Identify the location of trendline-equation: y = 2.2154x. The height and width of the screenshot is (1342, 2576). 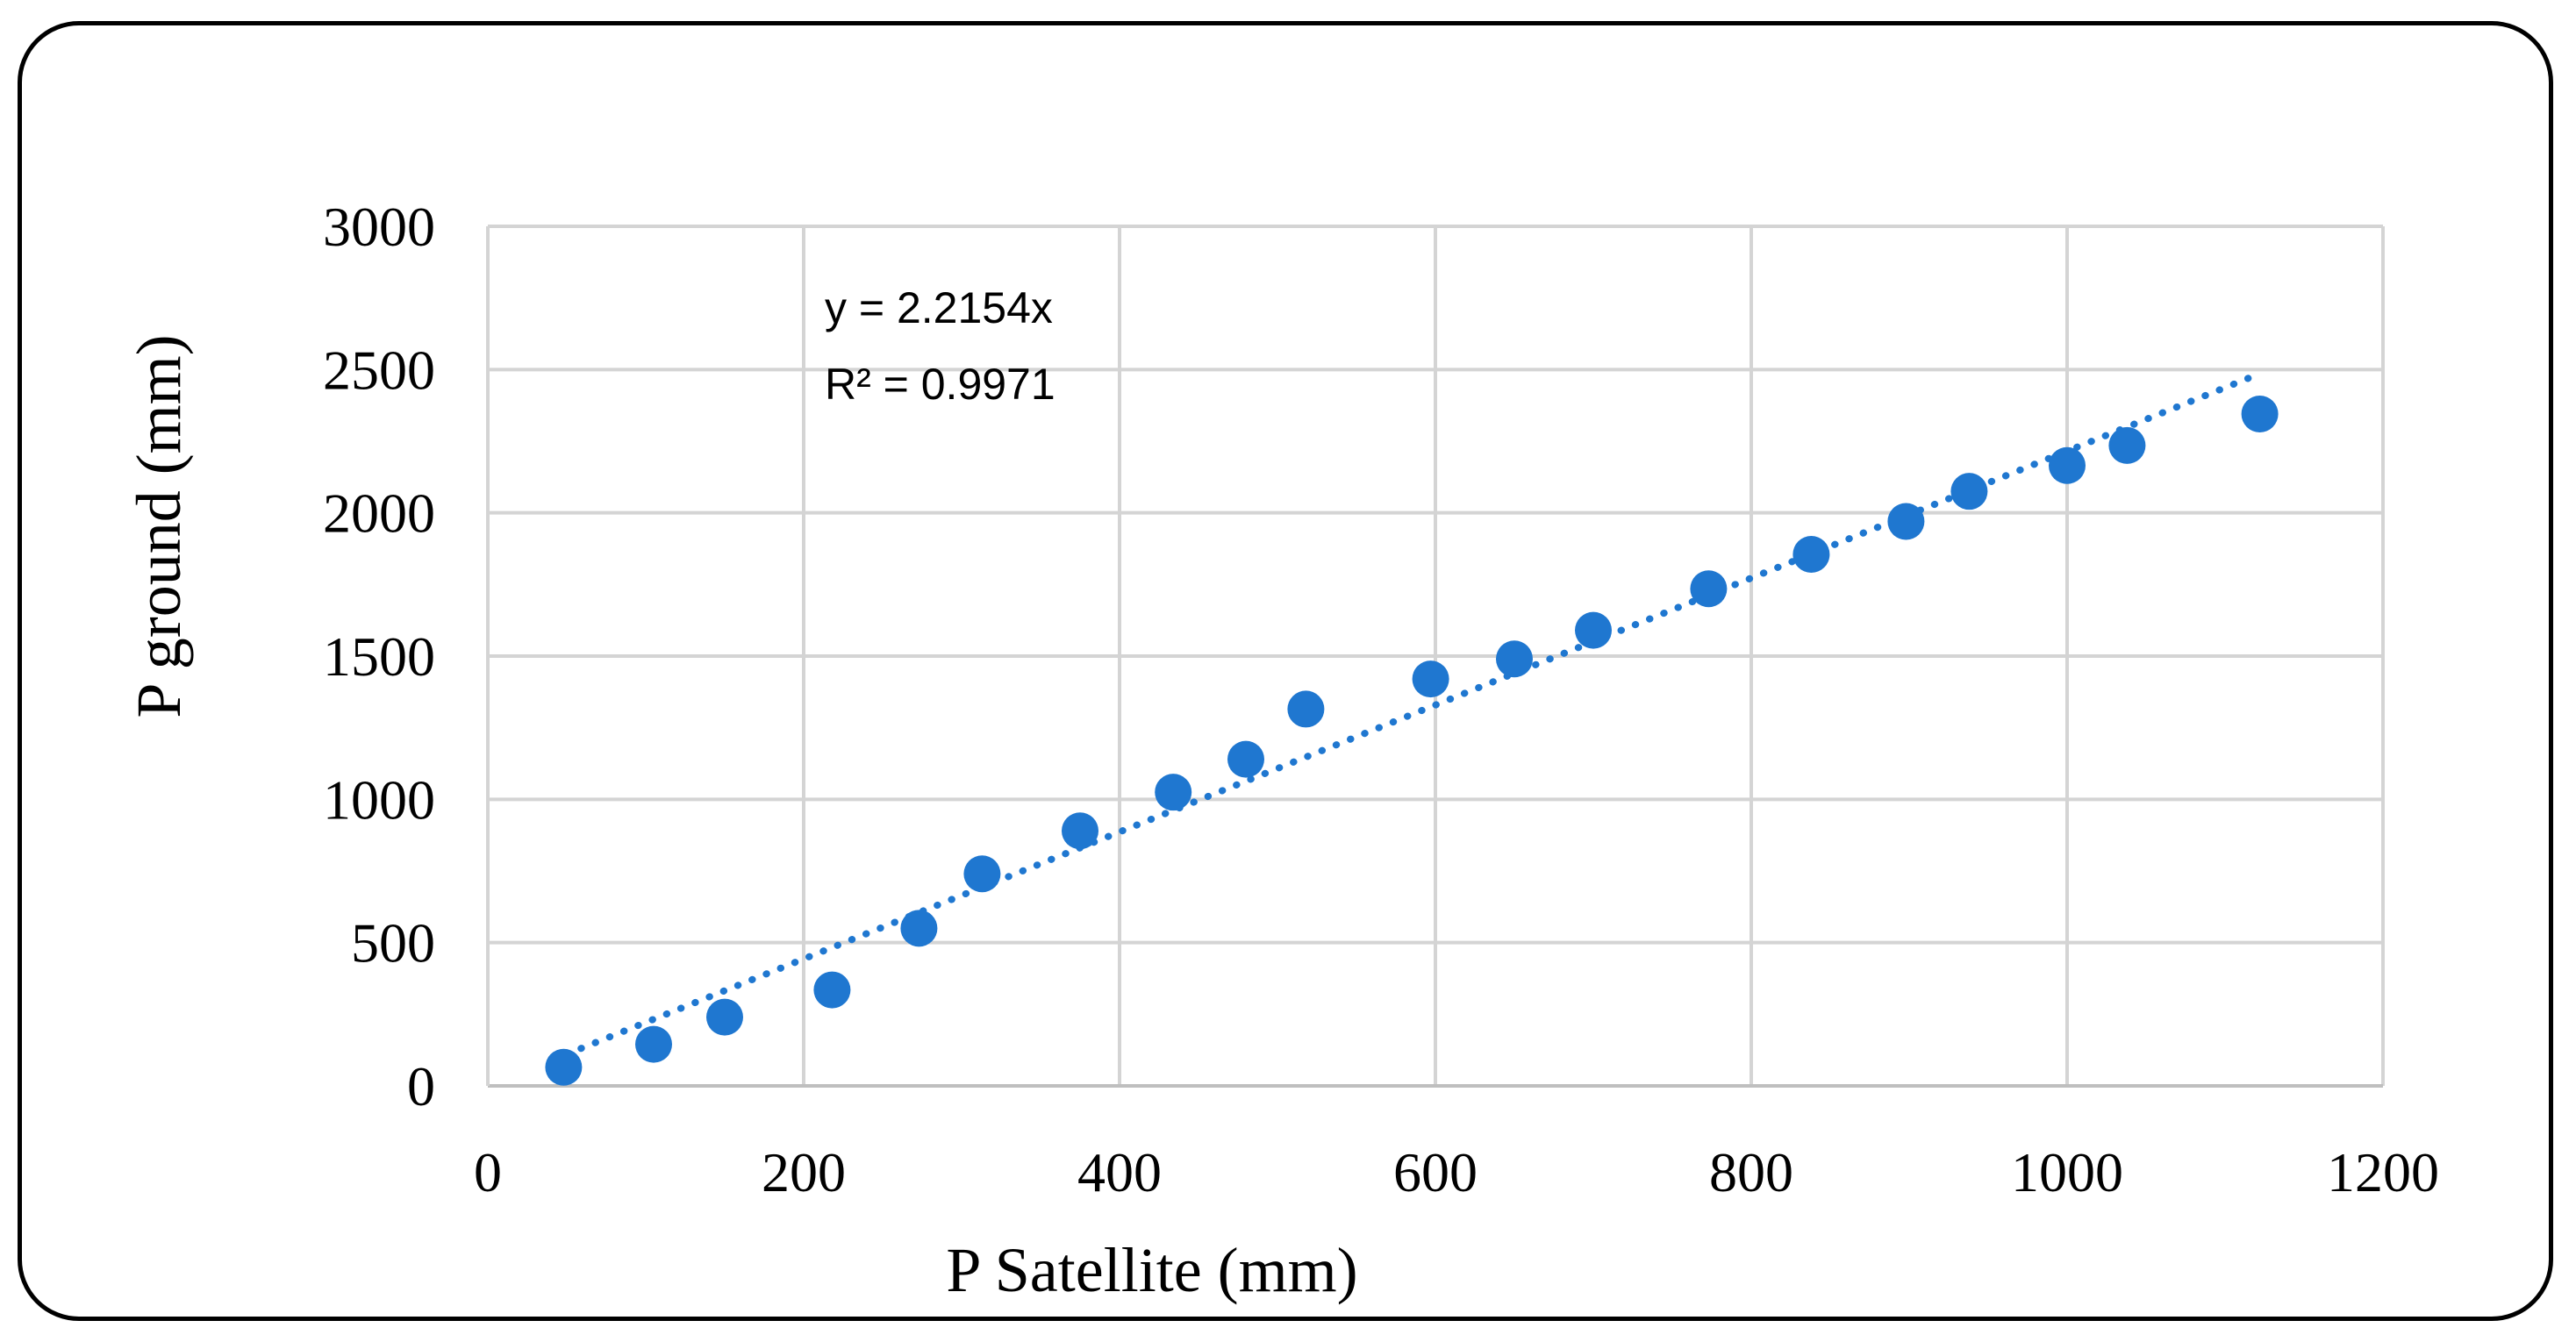
(939, 307).